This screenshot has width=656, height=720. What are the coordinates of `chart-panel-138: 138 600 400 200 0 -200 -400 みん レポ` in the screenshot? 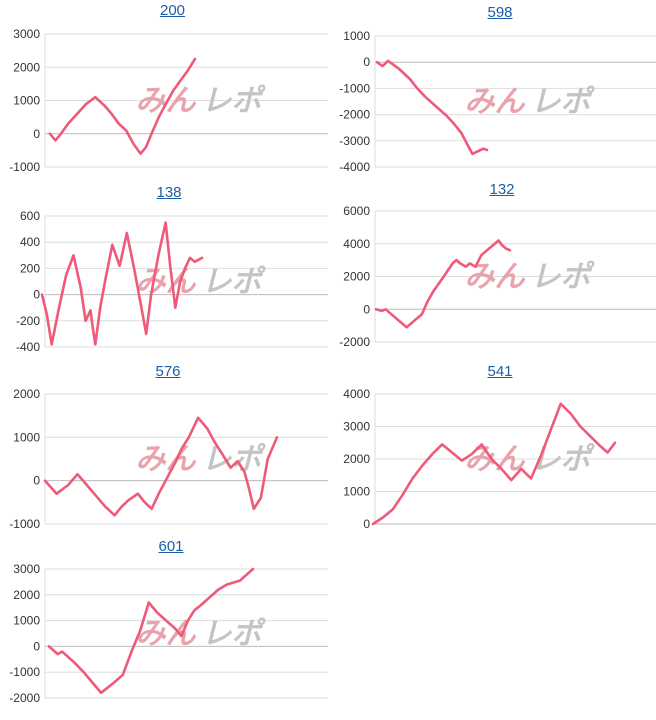 It's located at (165, 271).